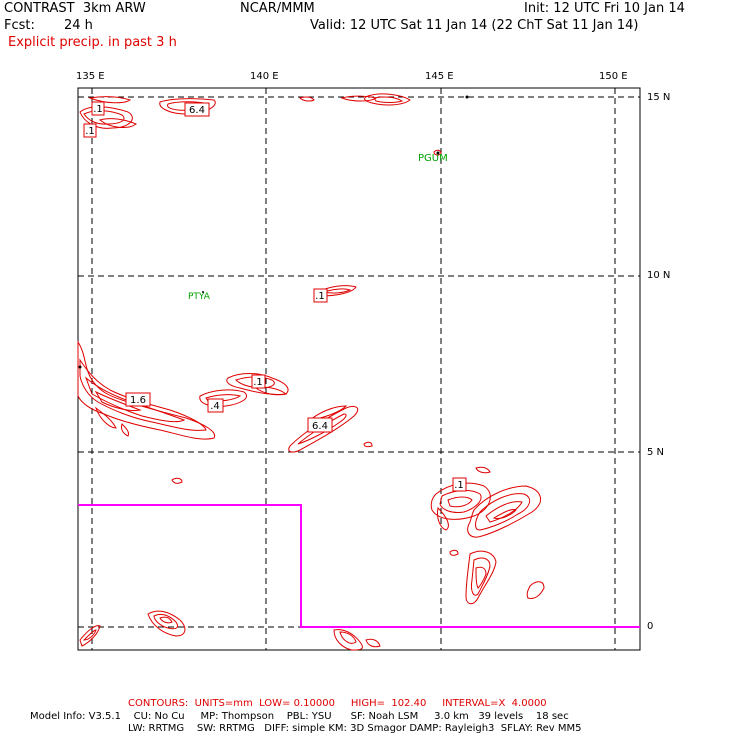 This screenshot has height=740, width=740. Describe the element at coordinates (467, 97) in the screenshot. I see `marker-top` at that location.